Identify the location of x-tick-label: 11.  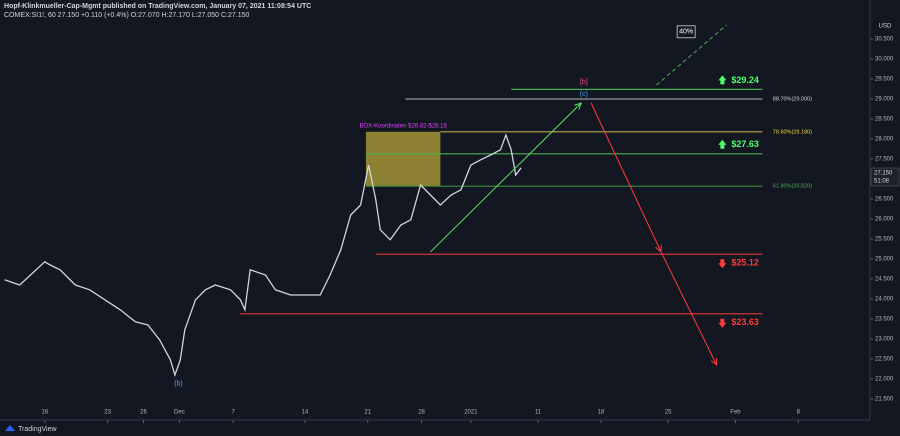
(538, 413).